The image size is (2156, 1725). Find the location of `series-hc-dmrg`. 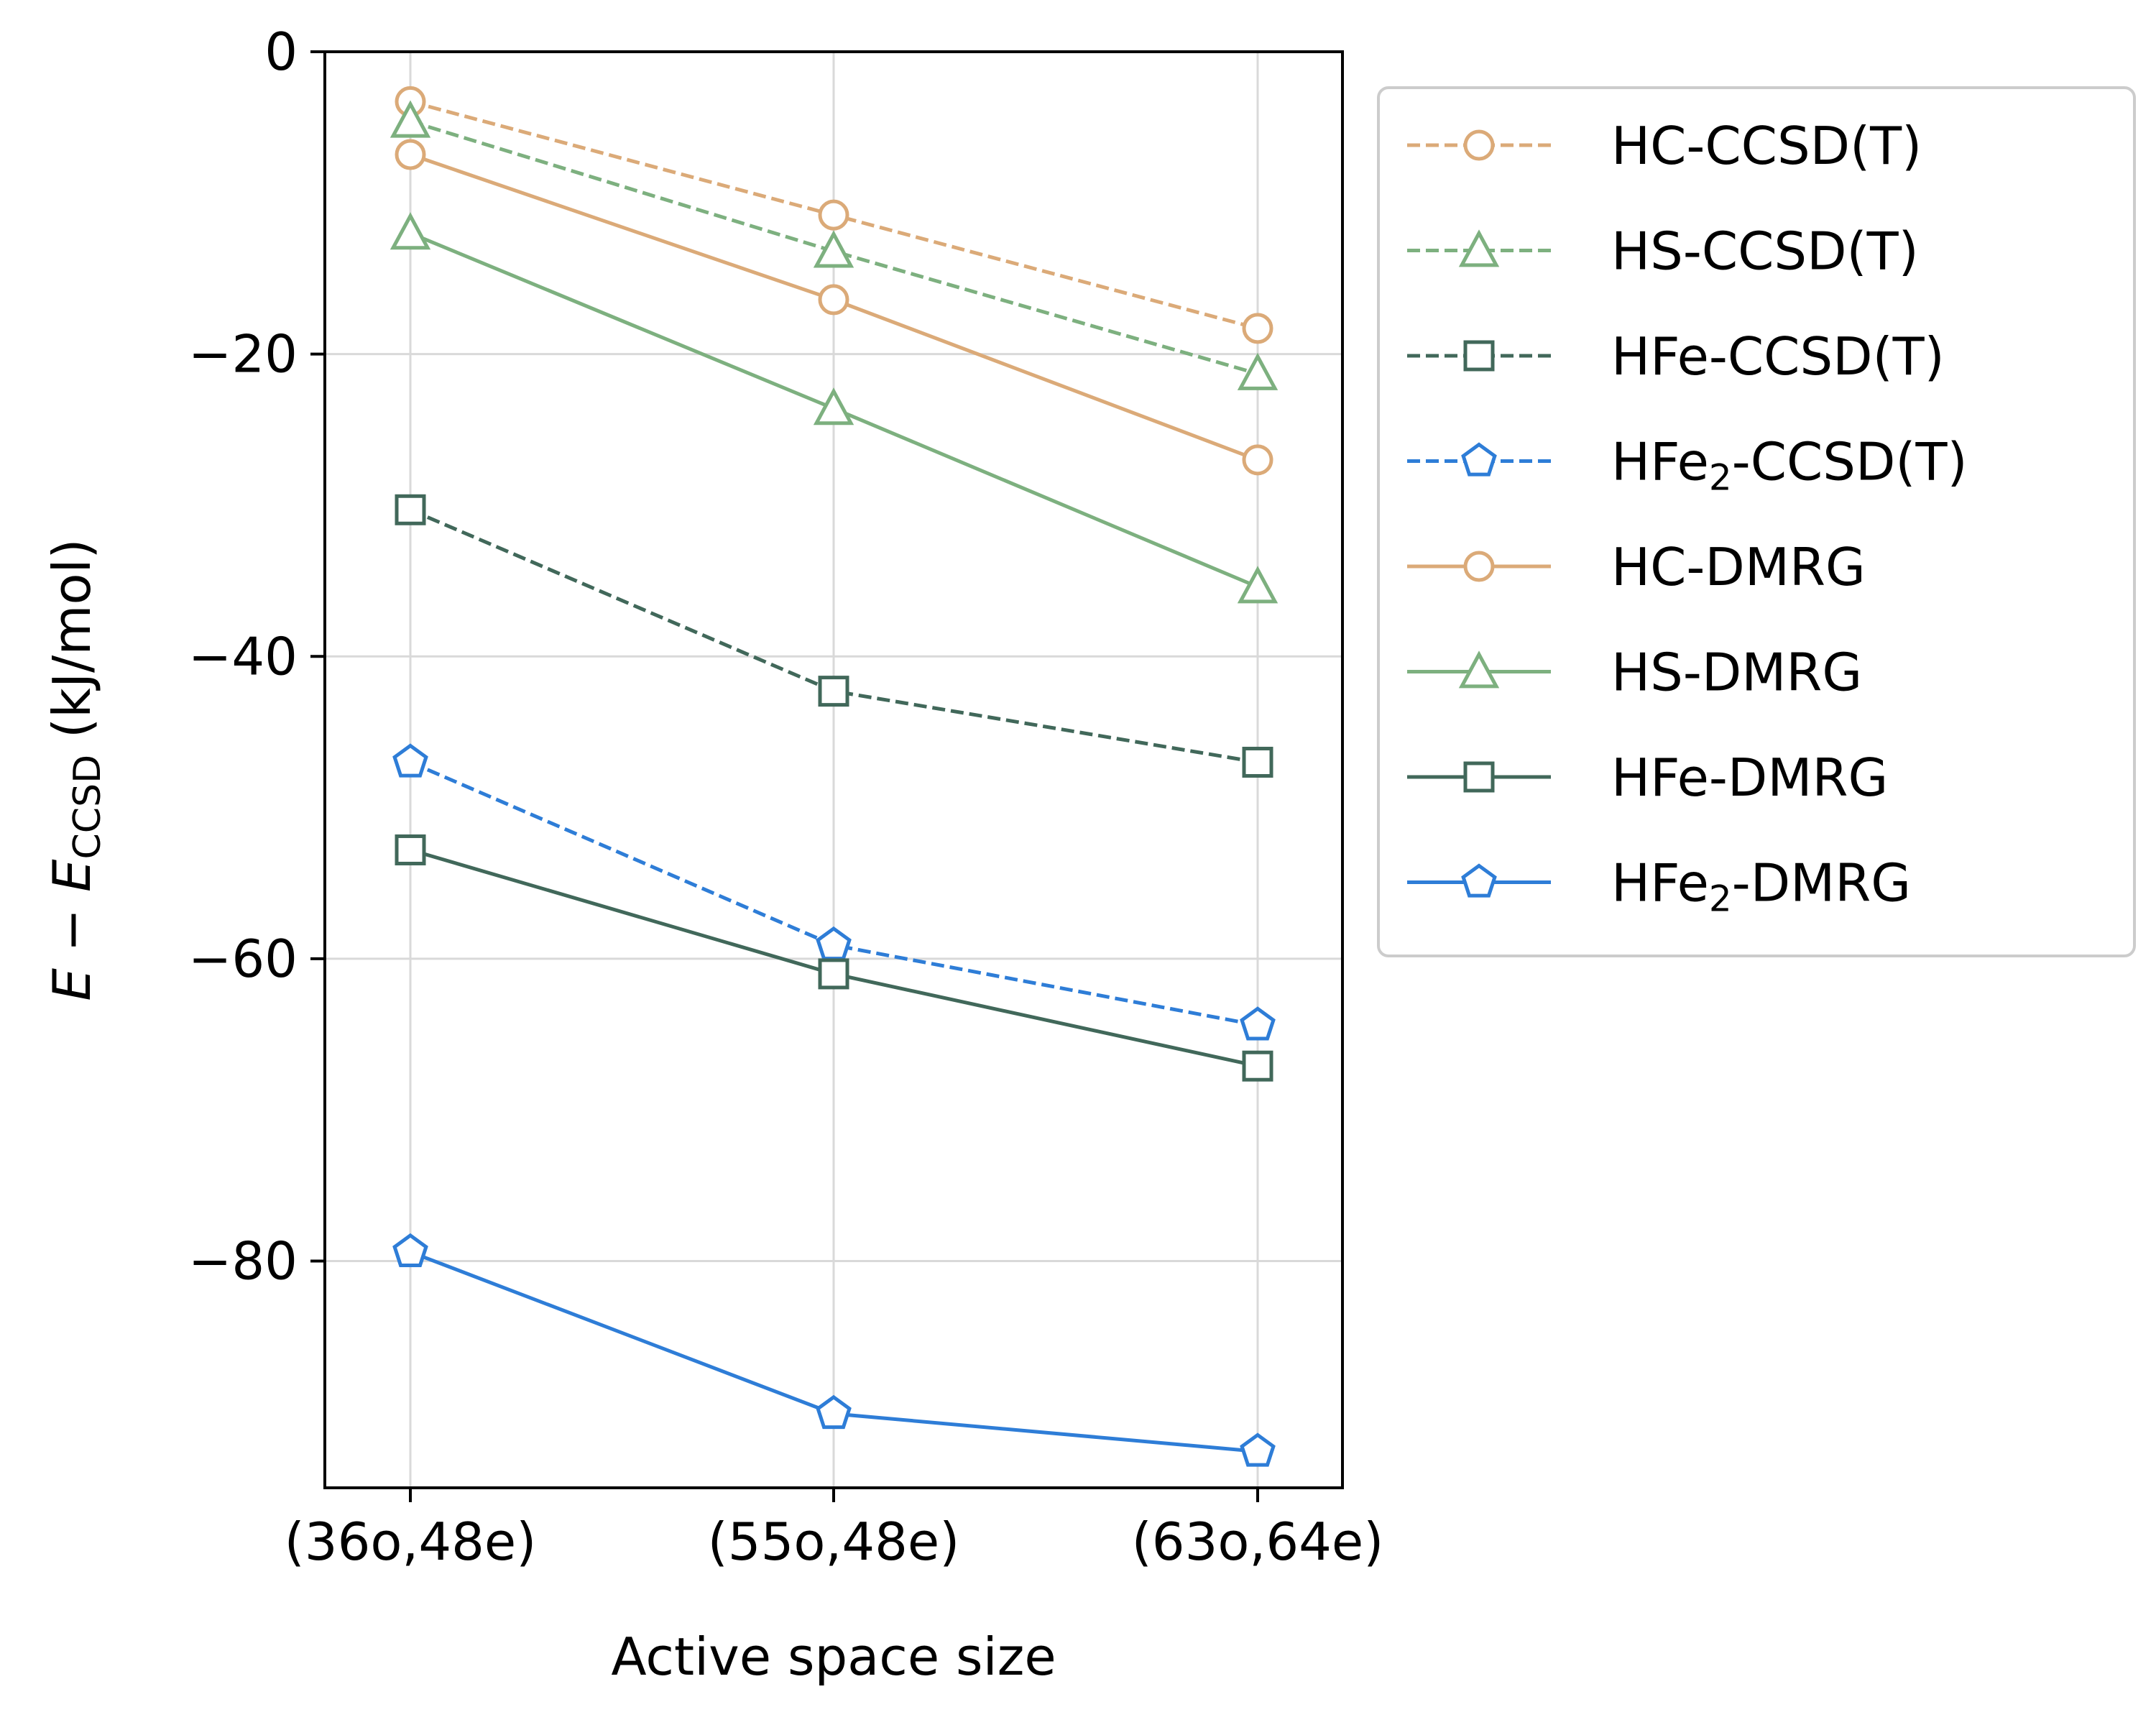

series-hc-dmrg is located at coordinates (834, 307).